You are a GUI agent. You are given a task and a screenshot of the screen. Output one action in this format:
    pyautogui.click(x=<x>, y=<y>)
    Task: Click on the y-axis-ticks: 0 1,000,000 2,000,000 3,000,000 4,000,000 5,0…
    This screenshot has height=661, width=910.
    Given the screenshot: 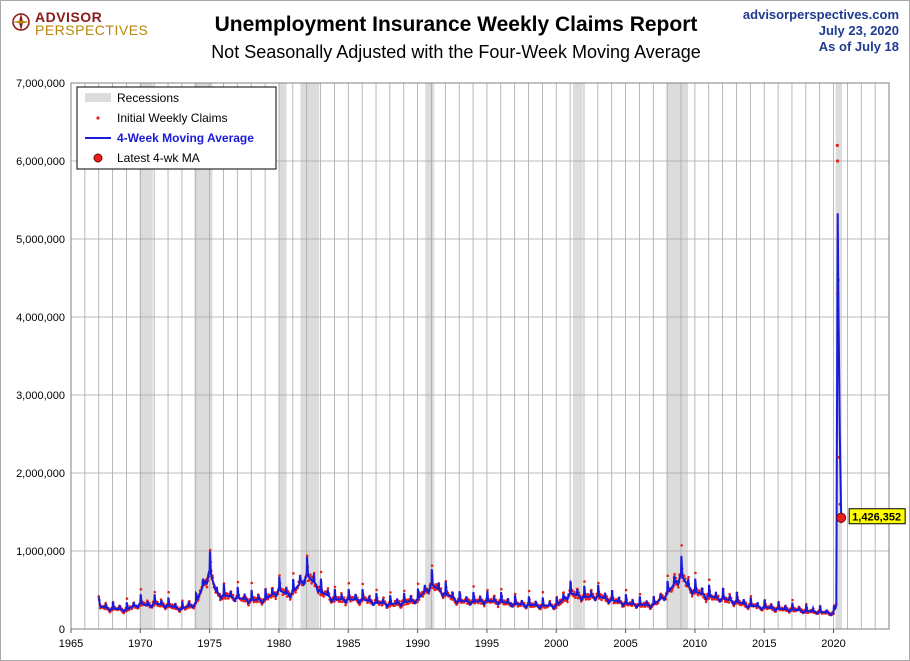 What is the action you would take?
    pyautogui.click(x=40, y=357)
    